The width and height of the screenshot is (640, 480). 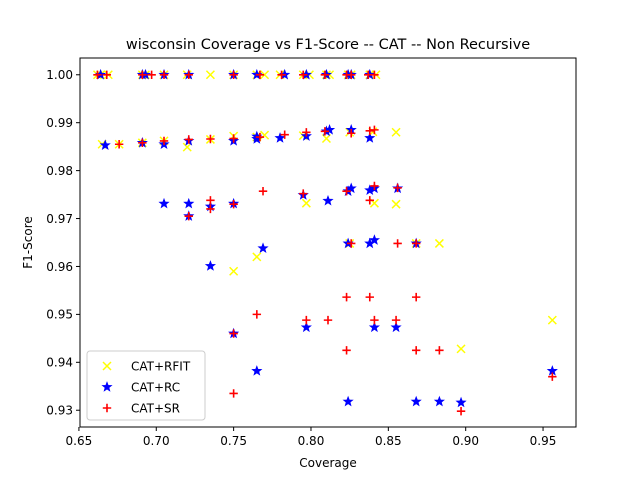 What do you see at coordinates (161, 367) in the screenshot?
I see `legend-label: CAT+RFIT` at bounding box center [161, 367].